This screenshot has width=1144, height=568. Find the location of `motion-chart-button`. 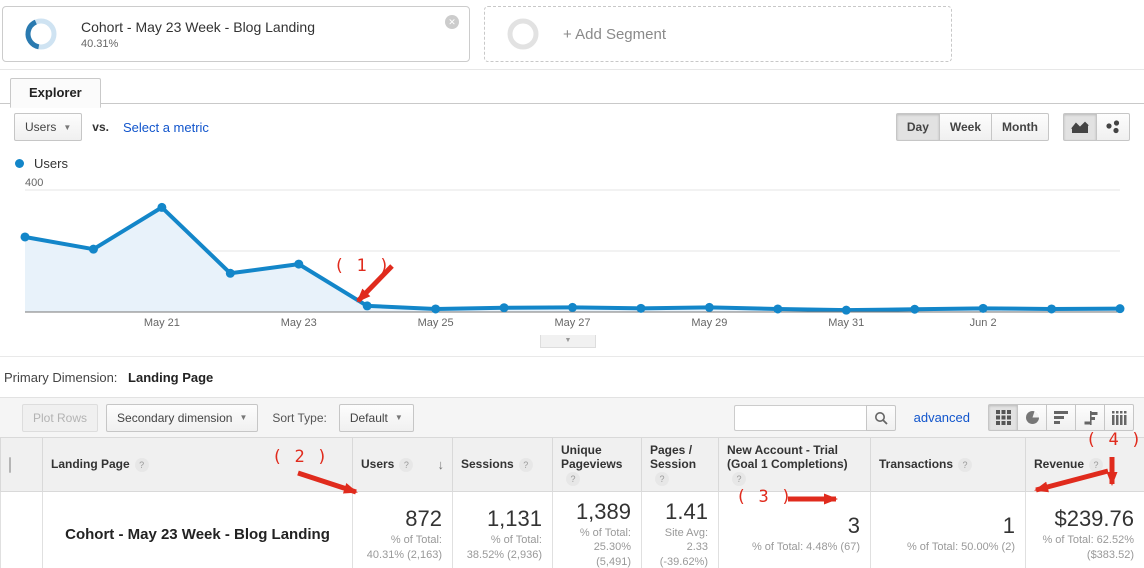

motion-chart-button is located at coordinates (1113, 127).